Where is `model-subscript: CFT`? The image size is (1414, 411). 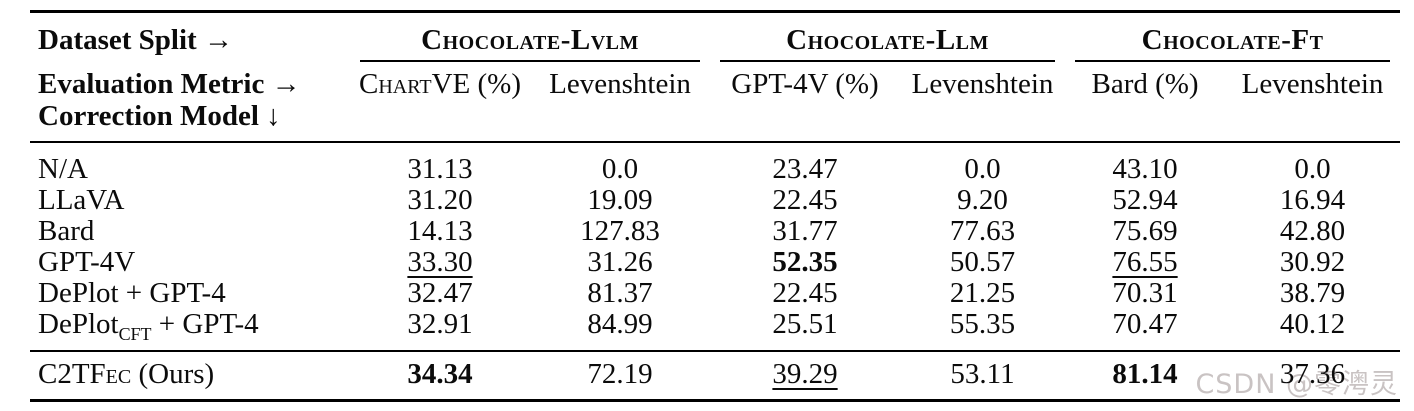
model-subscript: CFT is located at coordinates (135, 333).